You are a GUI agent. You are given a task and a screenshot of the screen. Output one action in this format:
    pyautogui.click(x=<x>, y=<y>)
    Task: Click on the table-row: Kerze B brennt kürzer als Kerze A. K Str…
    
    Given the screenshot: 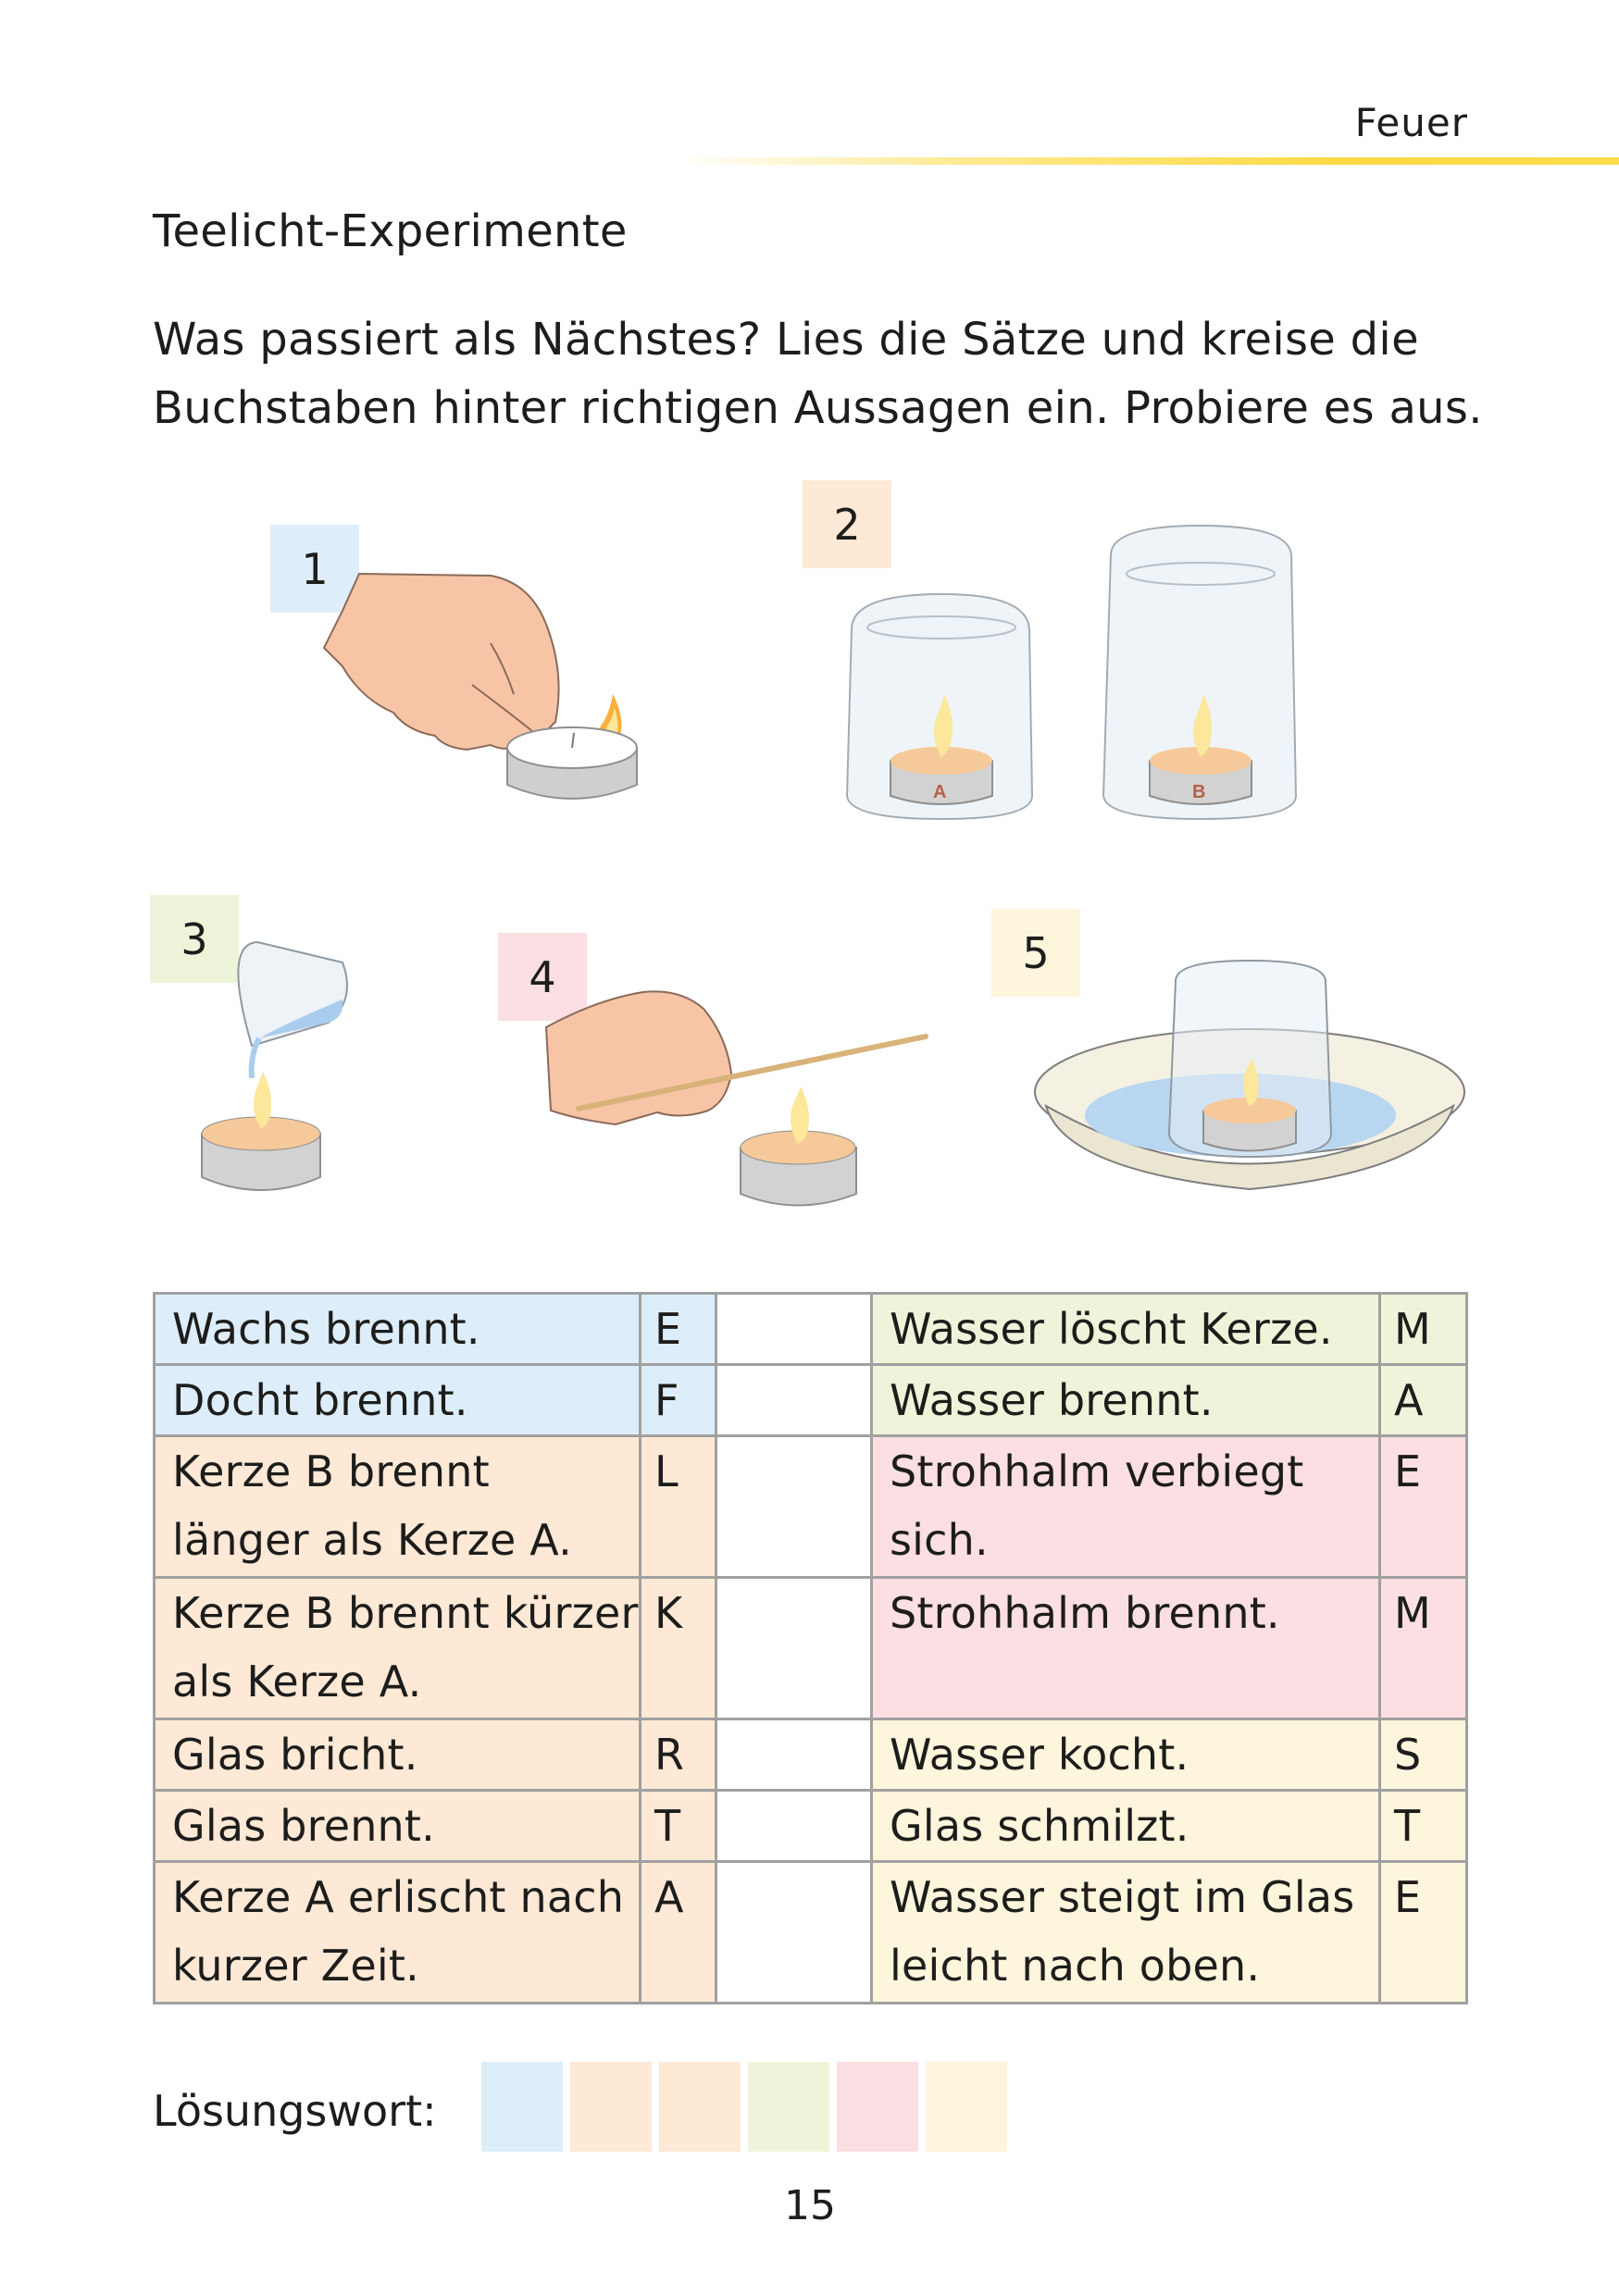 What is the action you would take?
    pyautogui.click(x=811, y=1648)
    